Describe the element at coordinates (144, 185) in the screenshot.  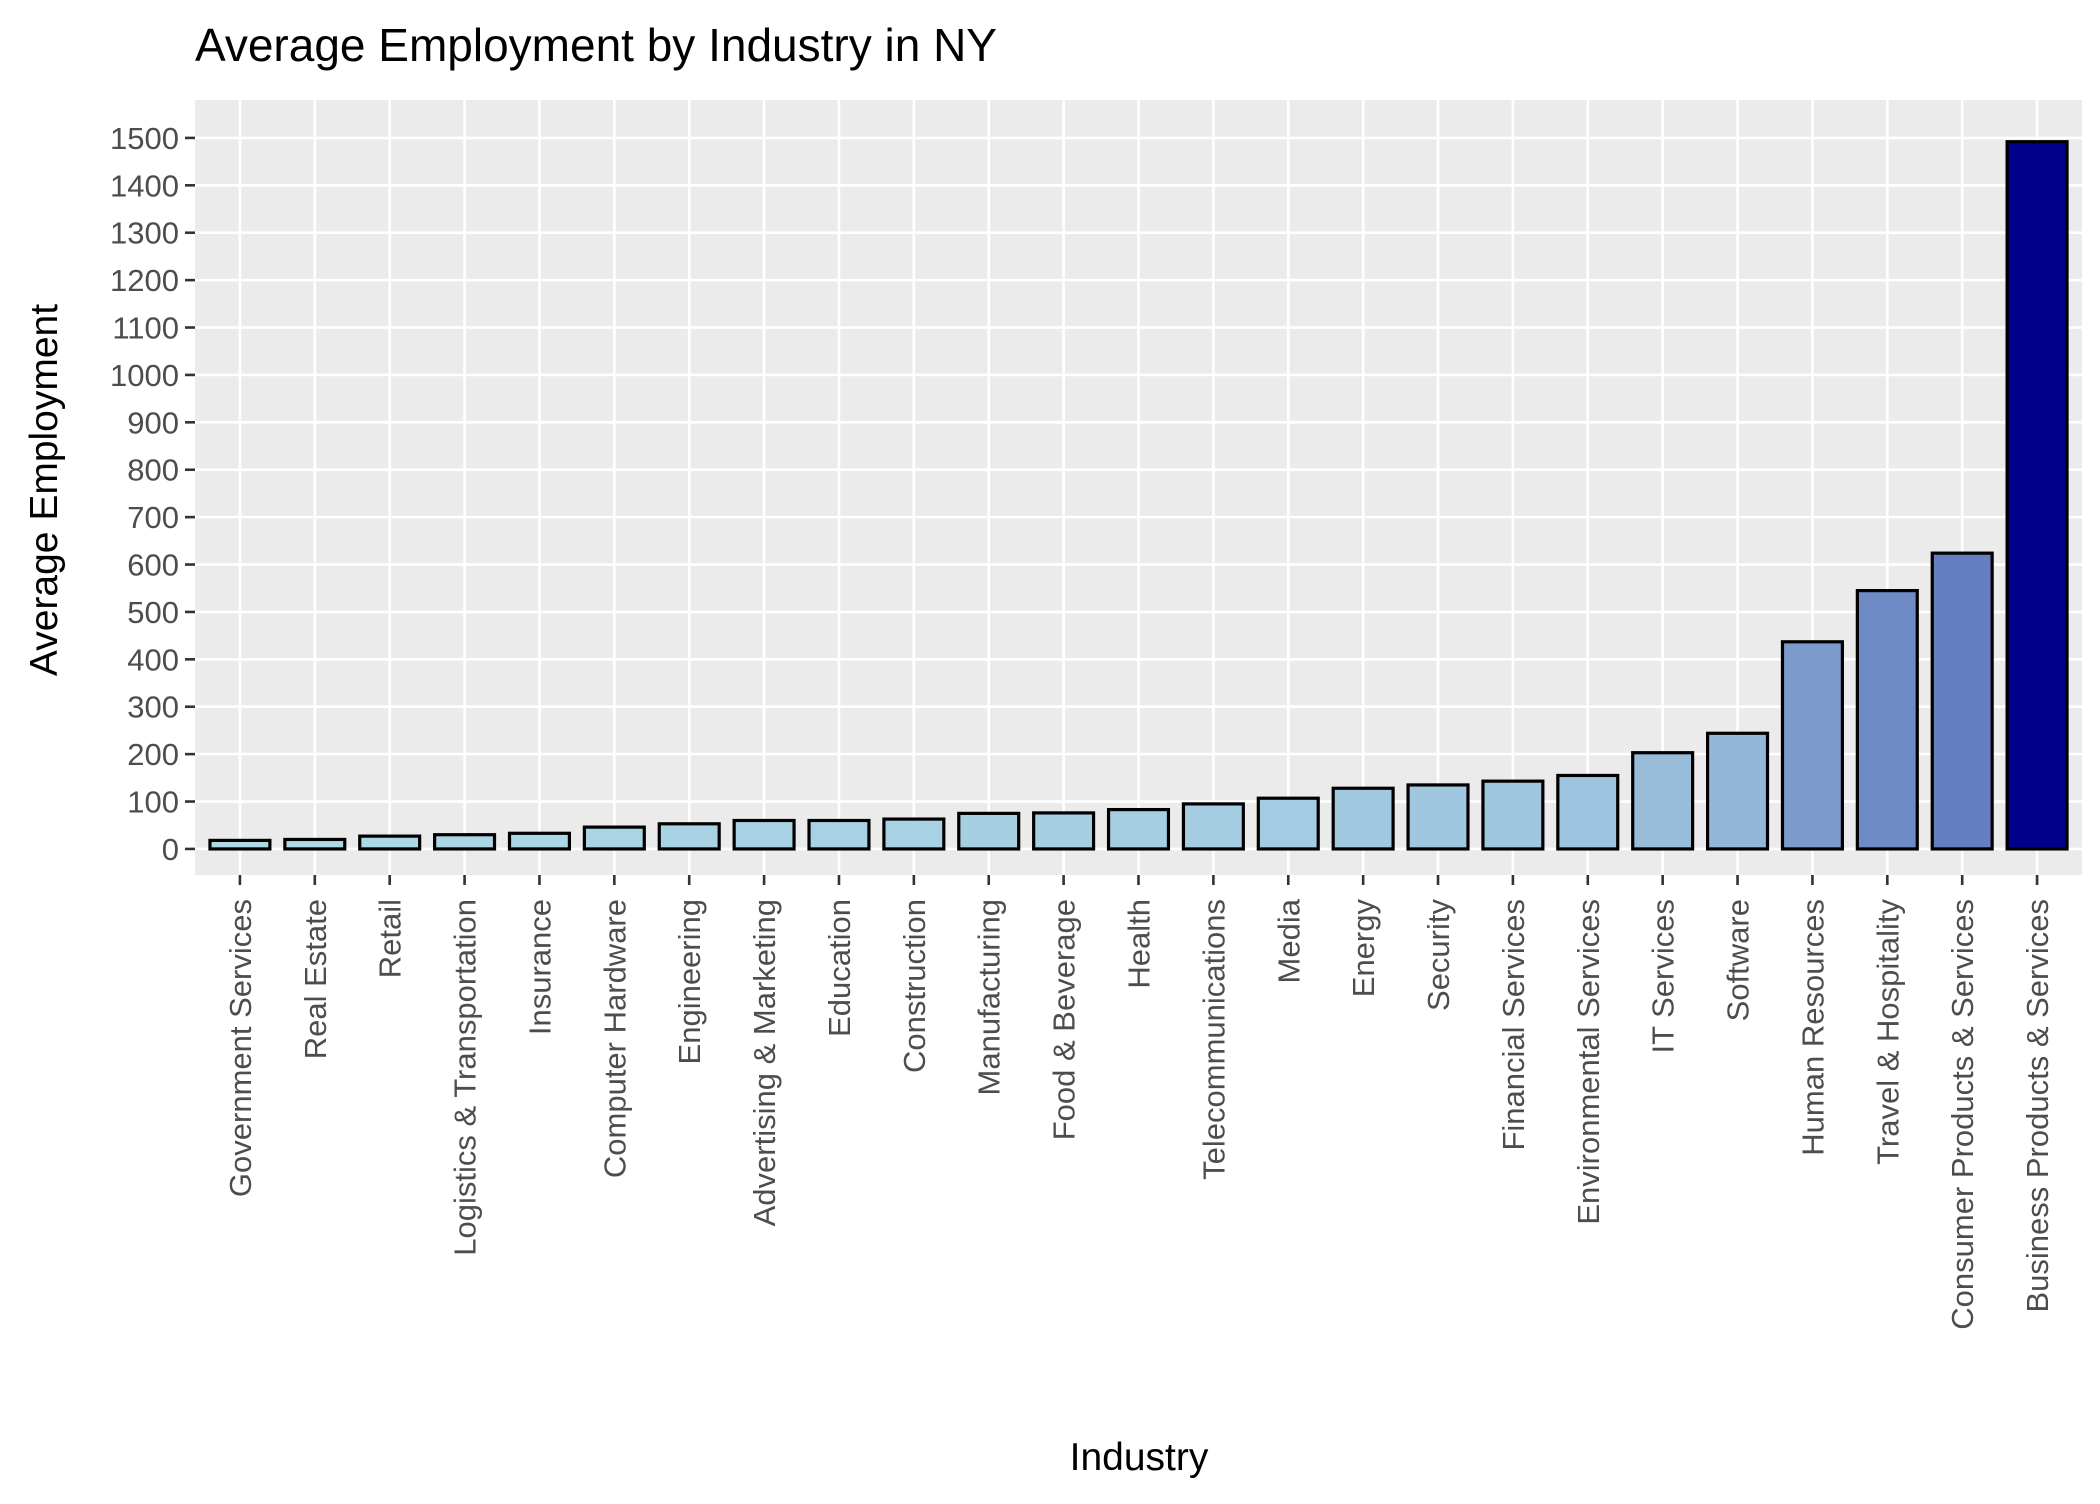
I see `y-tick-label: 1400` at that location.